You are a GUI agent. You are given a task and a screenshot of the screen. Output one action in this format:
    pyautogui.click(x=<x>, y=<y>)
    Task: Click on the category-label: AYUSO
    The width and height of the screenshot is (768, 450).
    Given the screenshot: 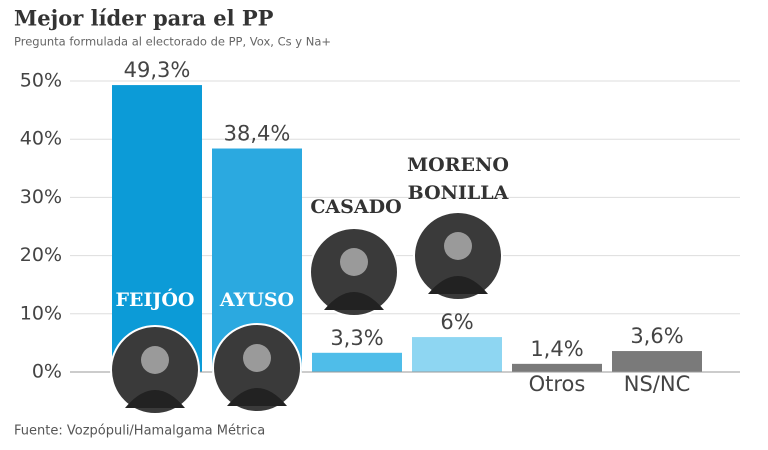 What is the action you would take?
    pyautogui.click(x=257, y=300)
    